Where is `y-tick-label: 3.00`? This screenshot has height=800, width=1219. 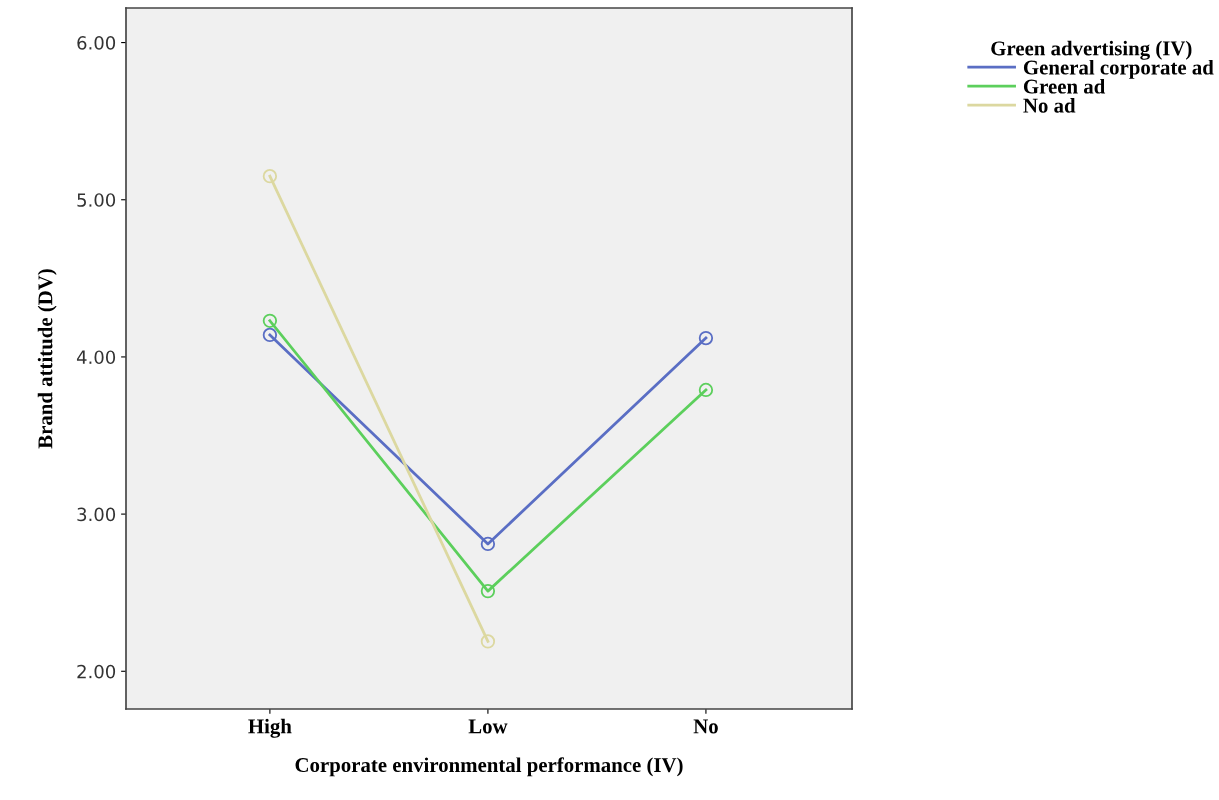 y-tick-label: 3.00 is located at coordinates (96, 514).